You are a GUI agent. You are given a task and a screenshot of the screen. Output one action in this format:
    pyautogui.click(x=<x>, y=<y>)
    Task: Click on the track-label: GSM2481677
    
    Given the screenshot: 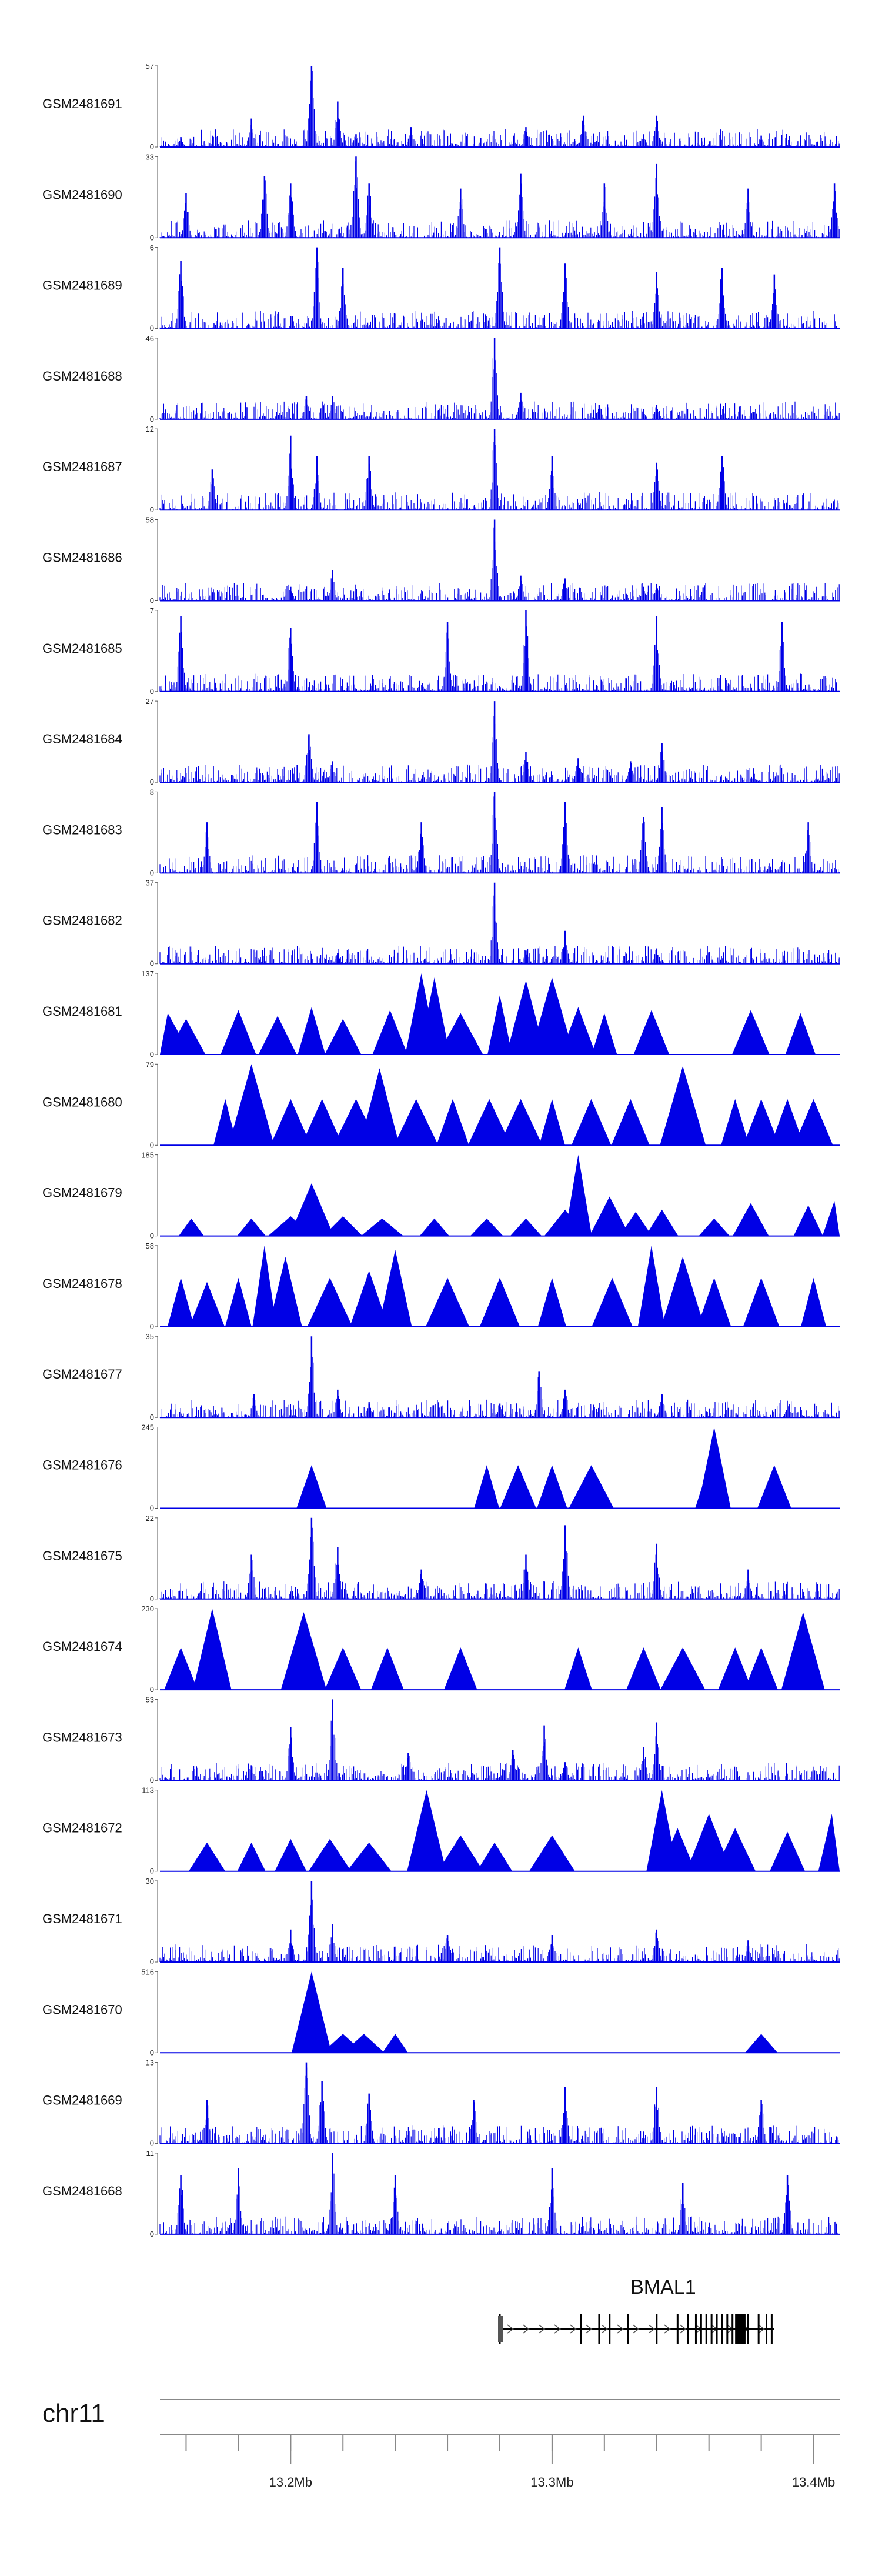 What is the action you would take?
    pyautogui.click(x=82, y=1374)
    